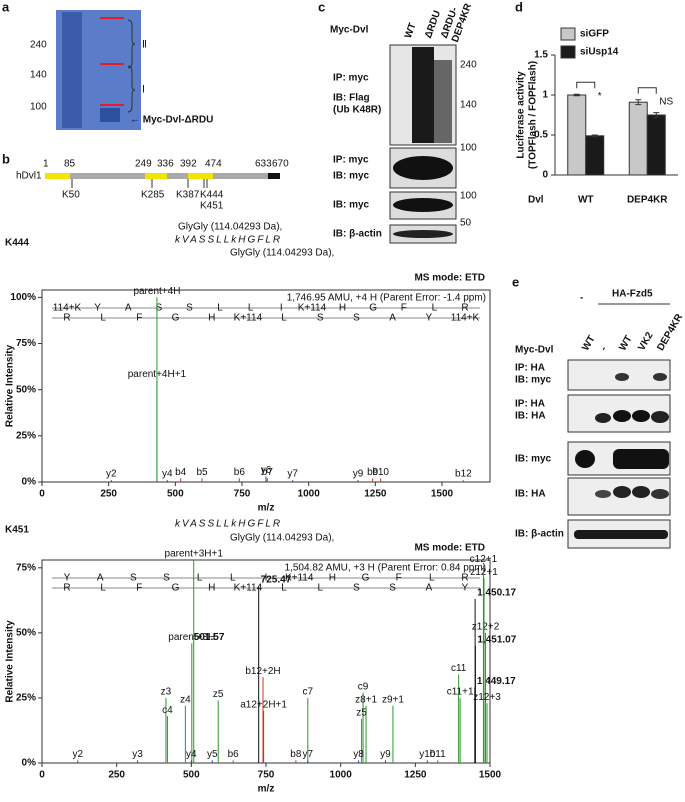  What do you see at coordinates (530, 416) in the screenshot?
I see `blot-label: IB: HA` at bounding box center [530, 416].